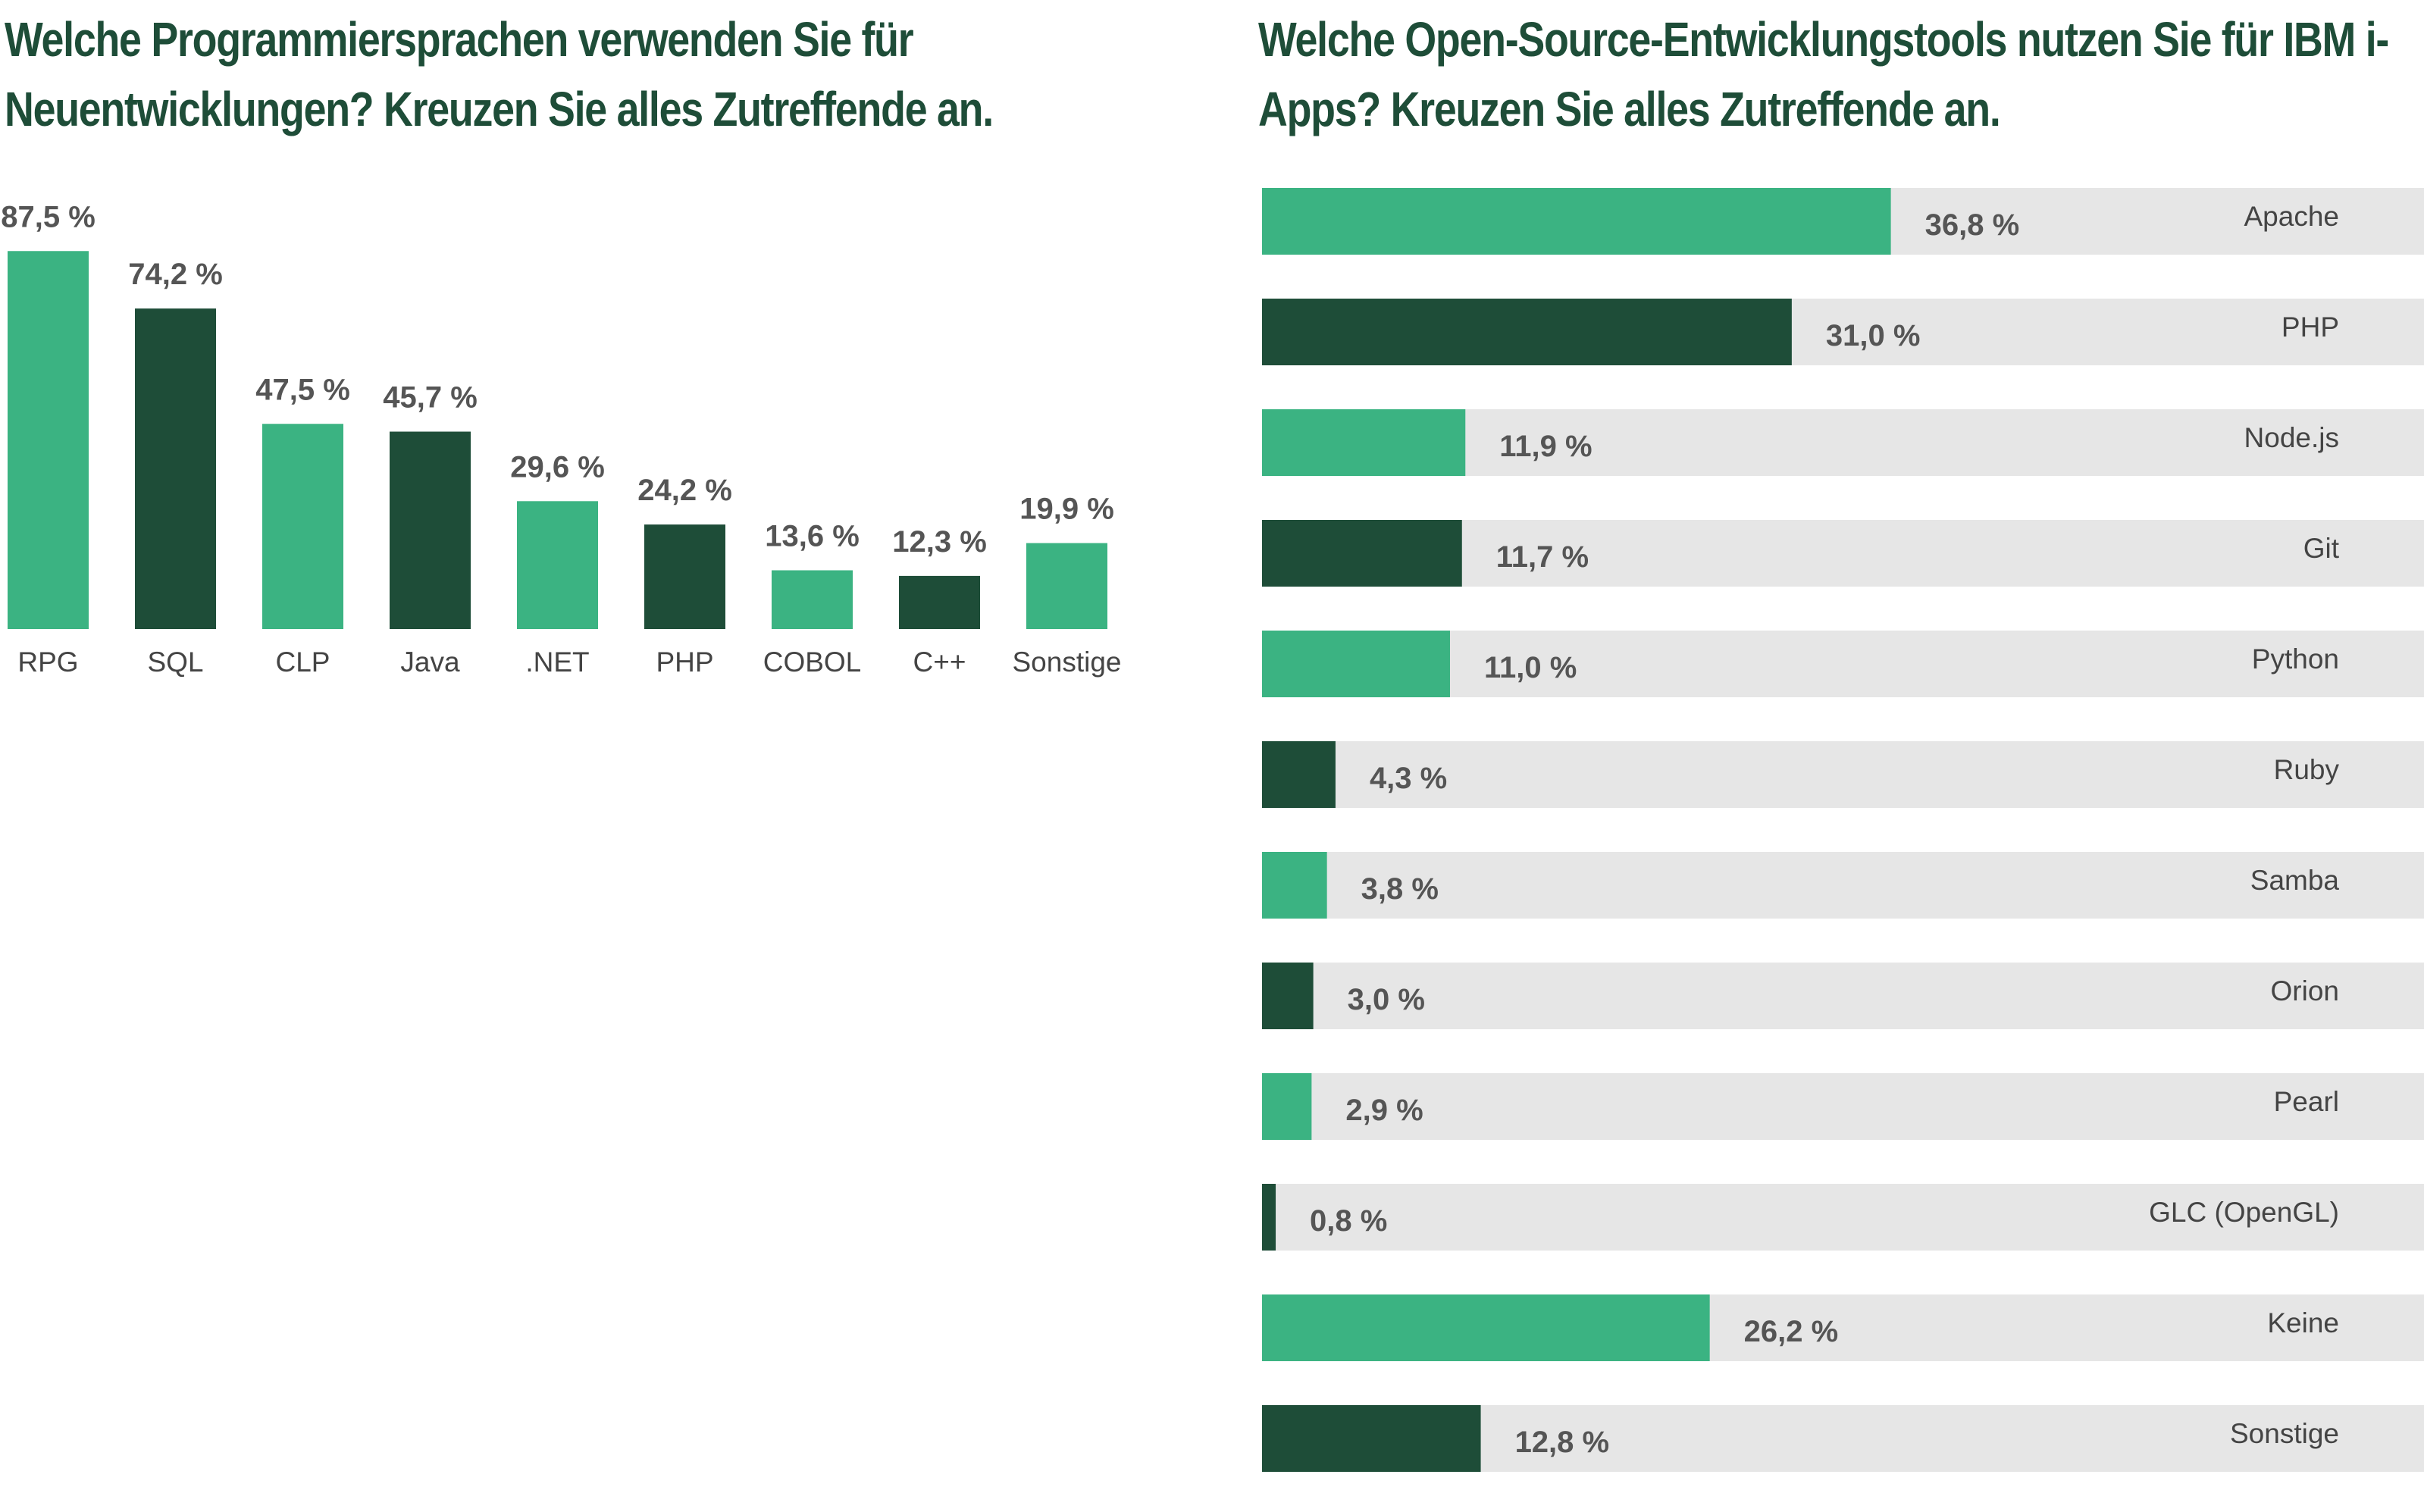 This screenshot has width=2424, height=1512. I want to click on category-label: Samba, so click(2295, 880).